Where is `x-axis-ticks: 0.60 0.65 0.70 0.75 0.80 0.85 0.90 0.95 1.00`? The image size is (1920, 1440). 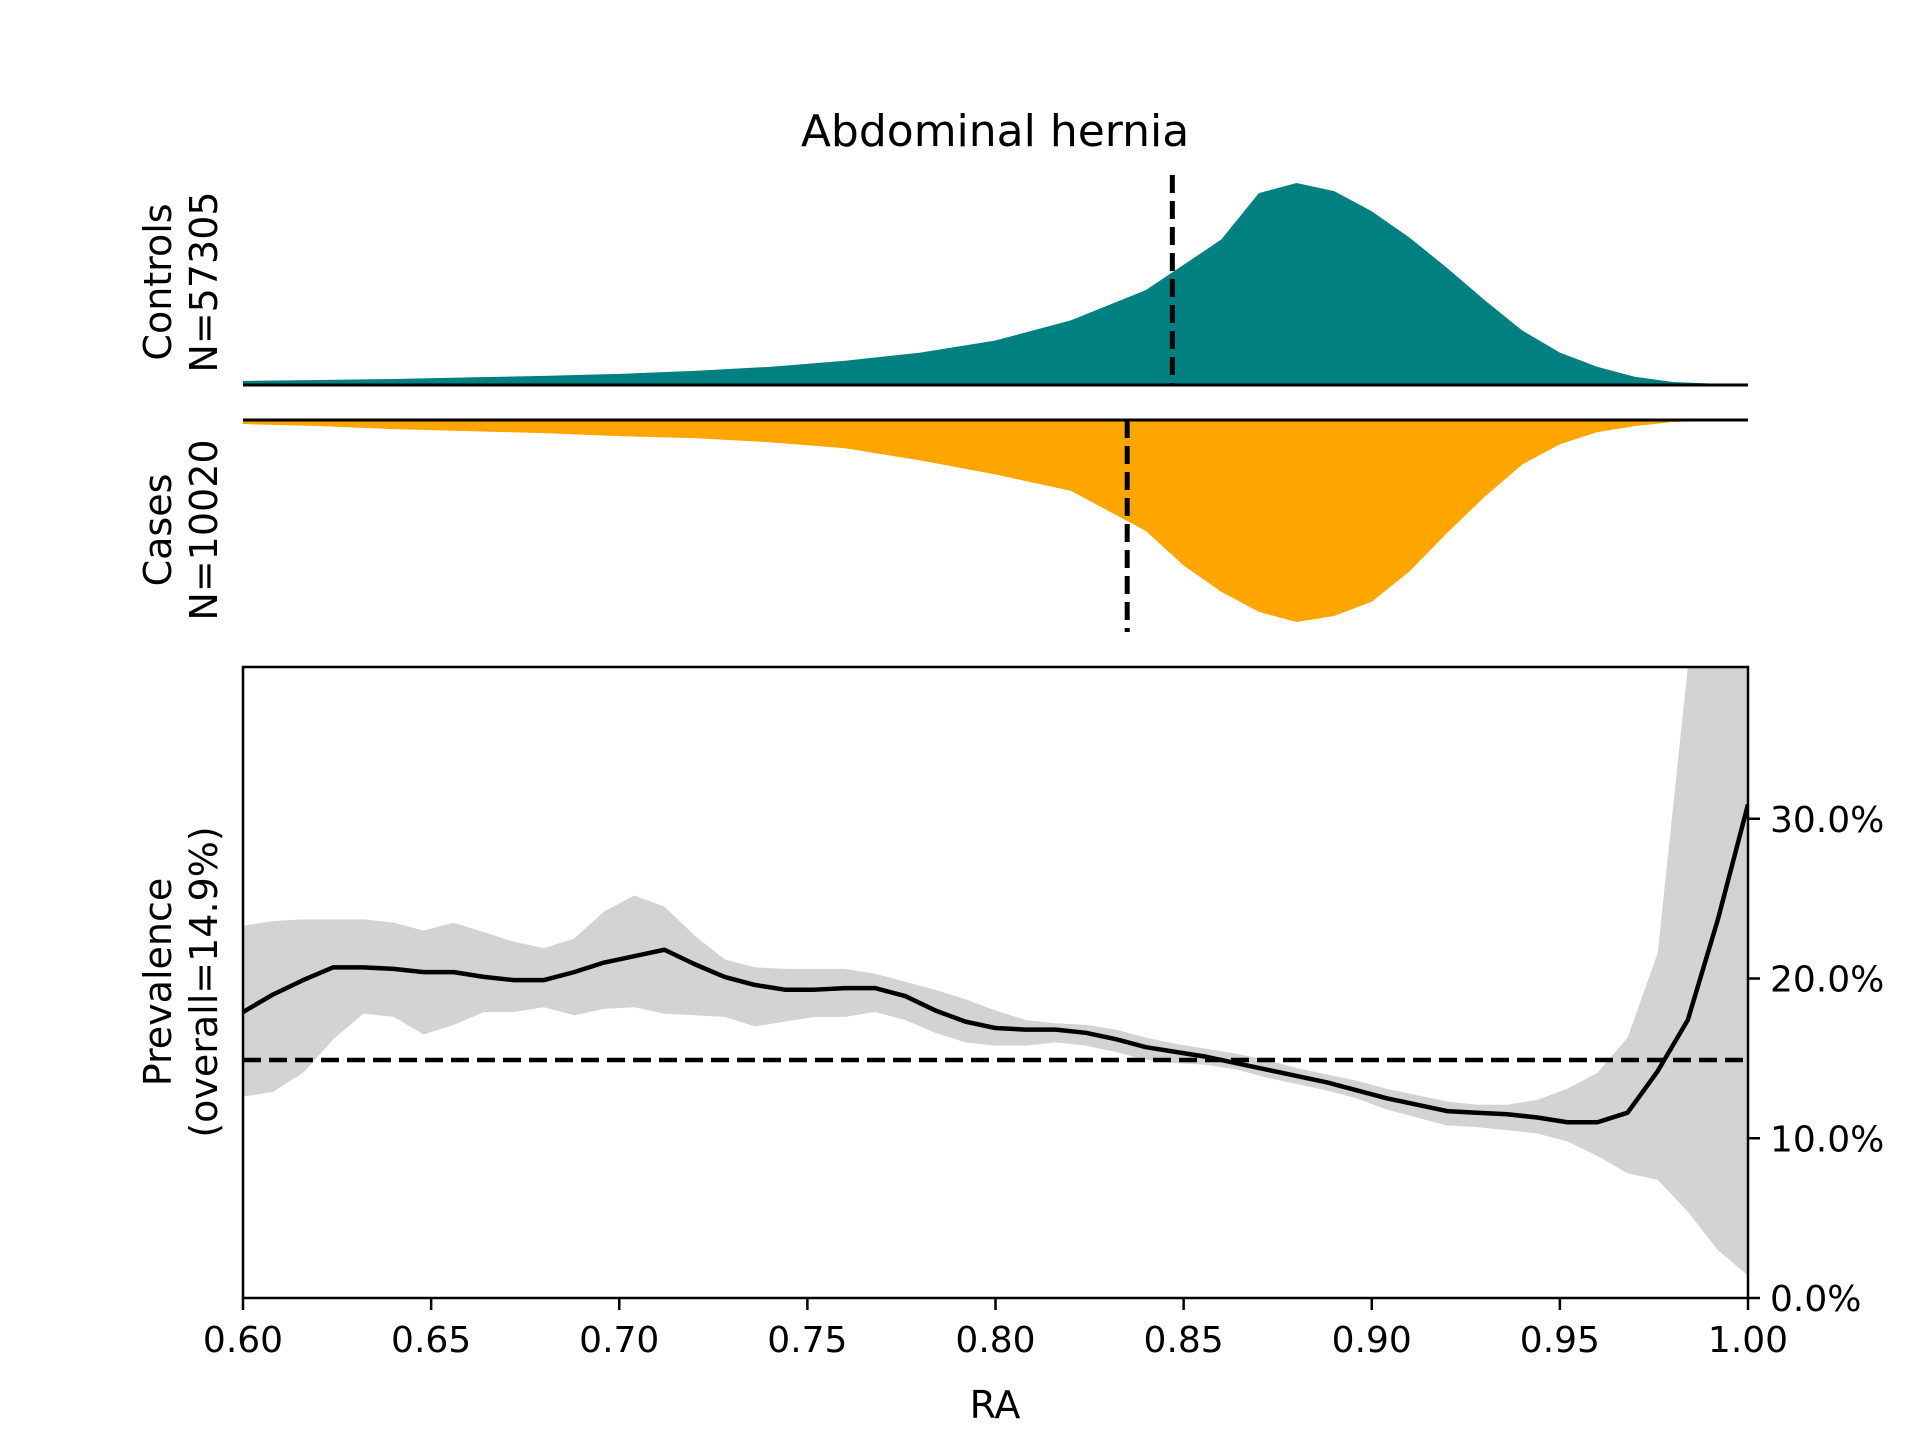
x-axis-ticks: 0.60 0.65 0.70 0.75 0.80 0.85 0.90 0.95 1.00 is located at coordinates (995, 1329).